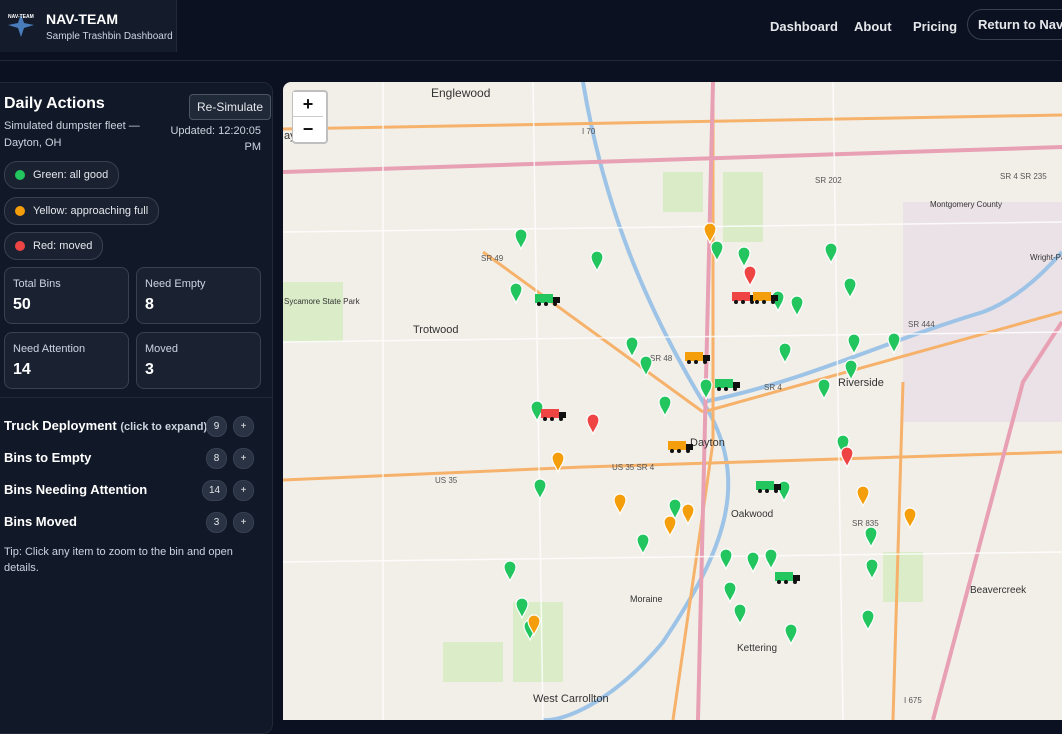  I want to click on stat-card: Need Empty 8, so click(198, 295).